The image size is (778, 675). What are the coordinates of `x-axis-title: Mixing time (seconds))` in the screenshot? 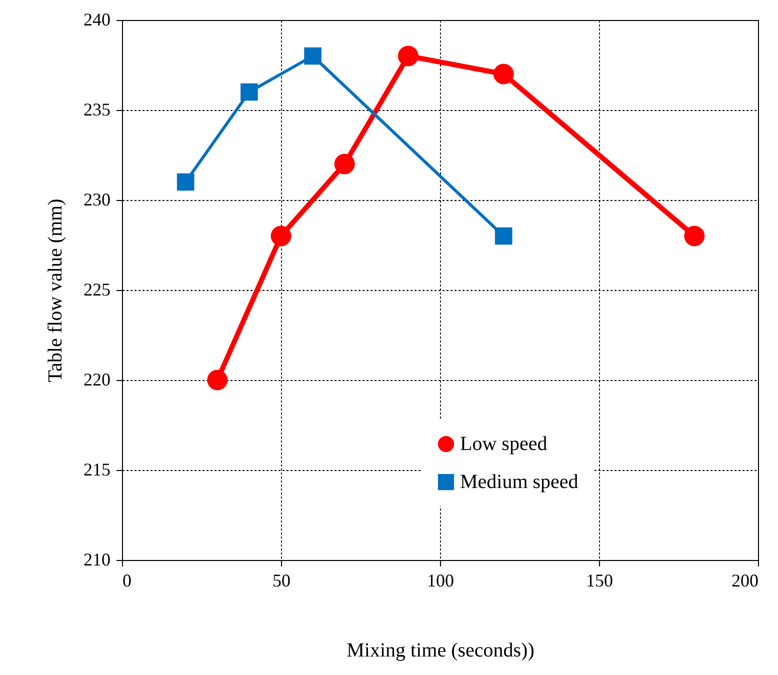 It's located at (440, 651).